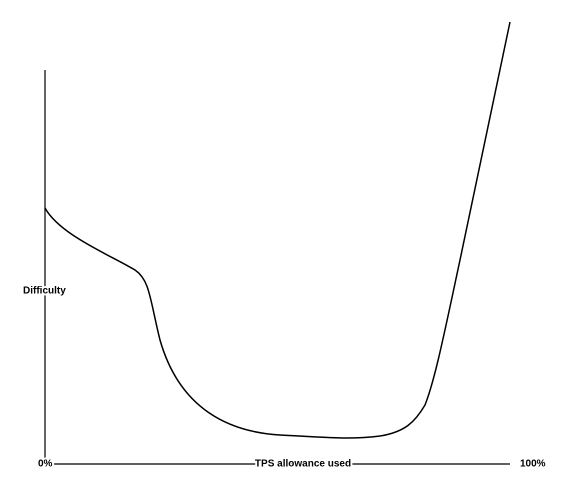  Describe the element at coordinates (45, 464) in the screenshot. I see `x-start-label: 0%` at that location.